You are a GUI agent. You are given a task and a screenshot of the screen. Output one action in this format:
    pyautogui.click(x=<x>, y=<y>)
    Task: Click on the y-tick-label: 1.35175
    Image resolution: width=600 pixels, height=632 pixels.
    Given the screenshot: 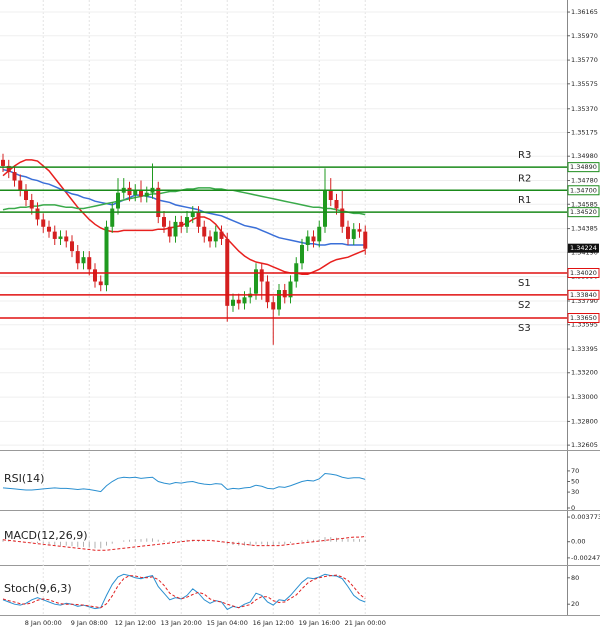 What is the action you would take?
    pyautogui.click(x=584, y=132)
    